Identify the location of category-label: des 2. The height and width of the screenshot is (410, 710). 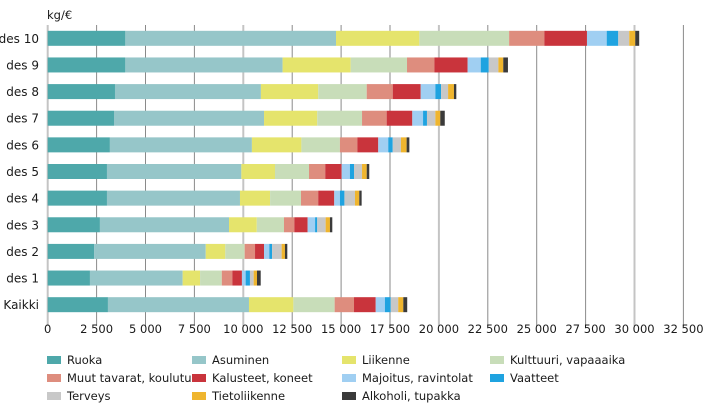
(22, 252).